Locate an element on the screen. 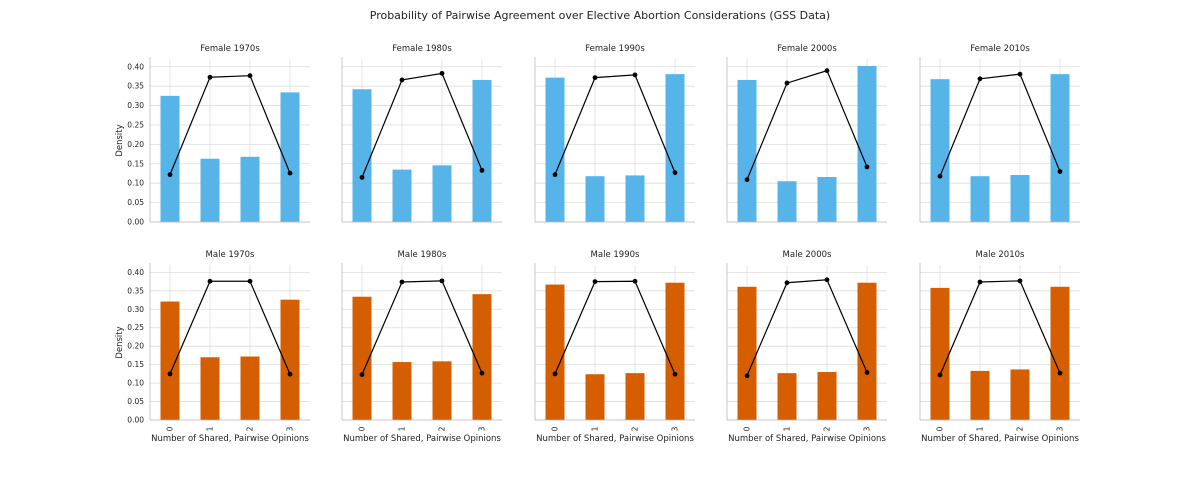  panel-title: Male 2010s is located at coordinates (1000, 255).